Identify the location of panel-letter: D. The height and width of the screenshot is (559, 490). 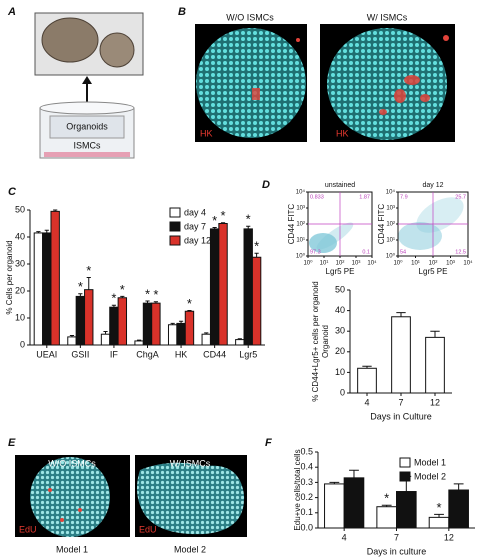
(266, 185).